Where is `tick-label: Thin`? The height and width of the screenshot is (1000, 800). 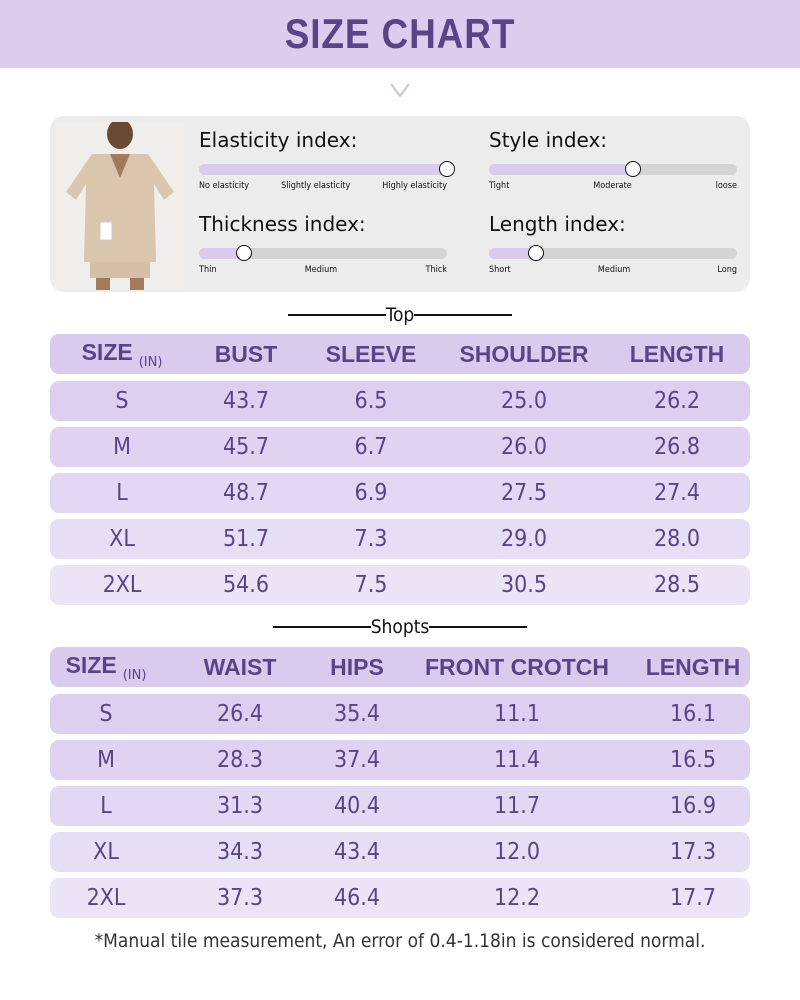 tick-label: Thin is located at coordinates (208, 270).